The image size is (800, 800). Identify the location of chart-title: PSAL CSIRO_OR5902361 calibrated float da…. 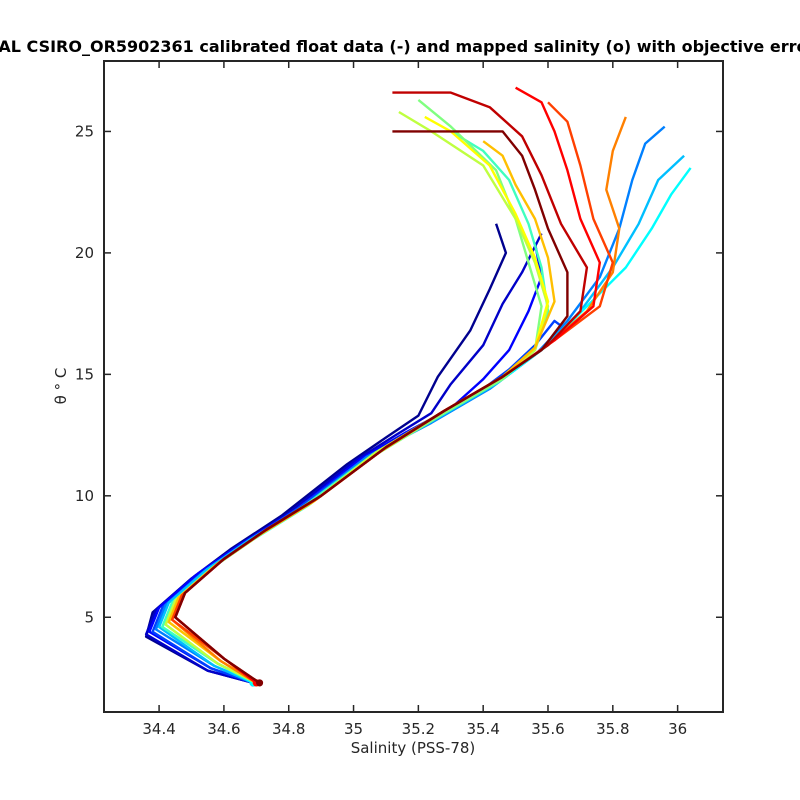
(400, 46).